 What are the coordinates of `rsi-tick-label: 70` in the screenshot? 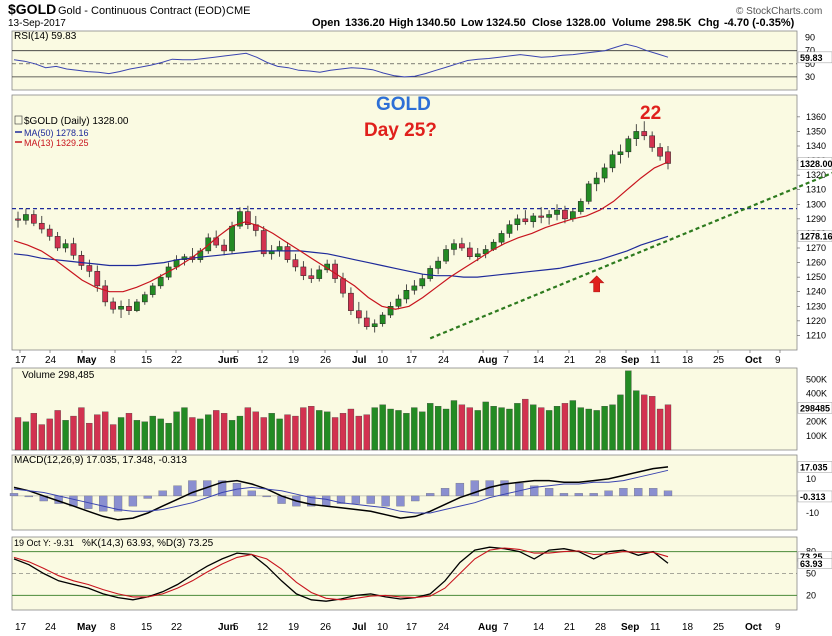 It's located at (810, 51).